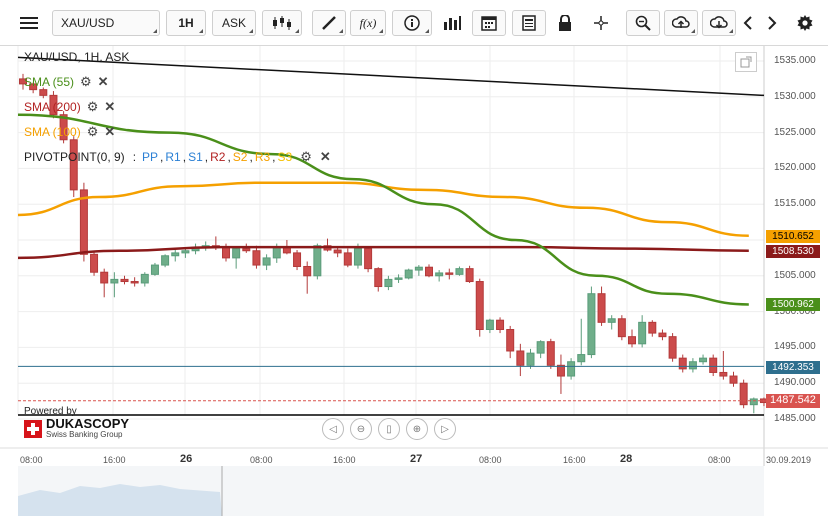 The width and height of the screenshot is (828, 516). Describe the element at coordinates (368, 23) in the screenshot. I see `indicators-button: f(x)` at that location.